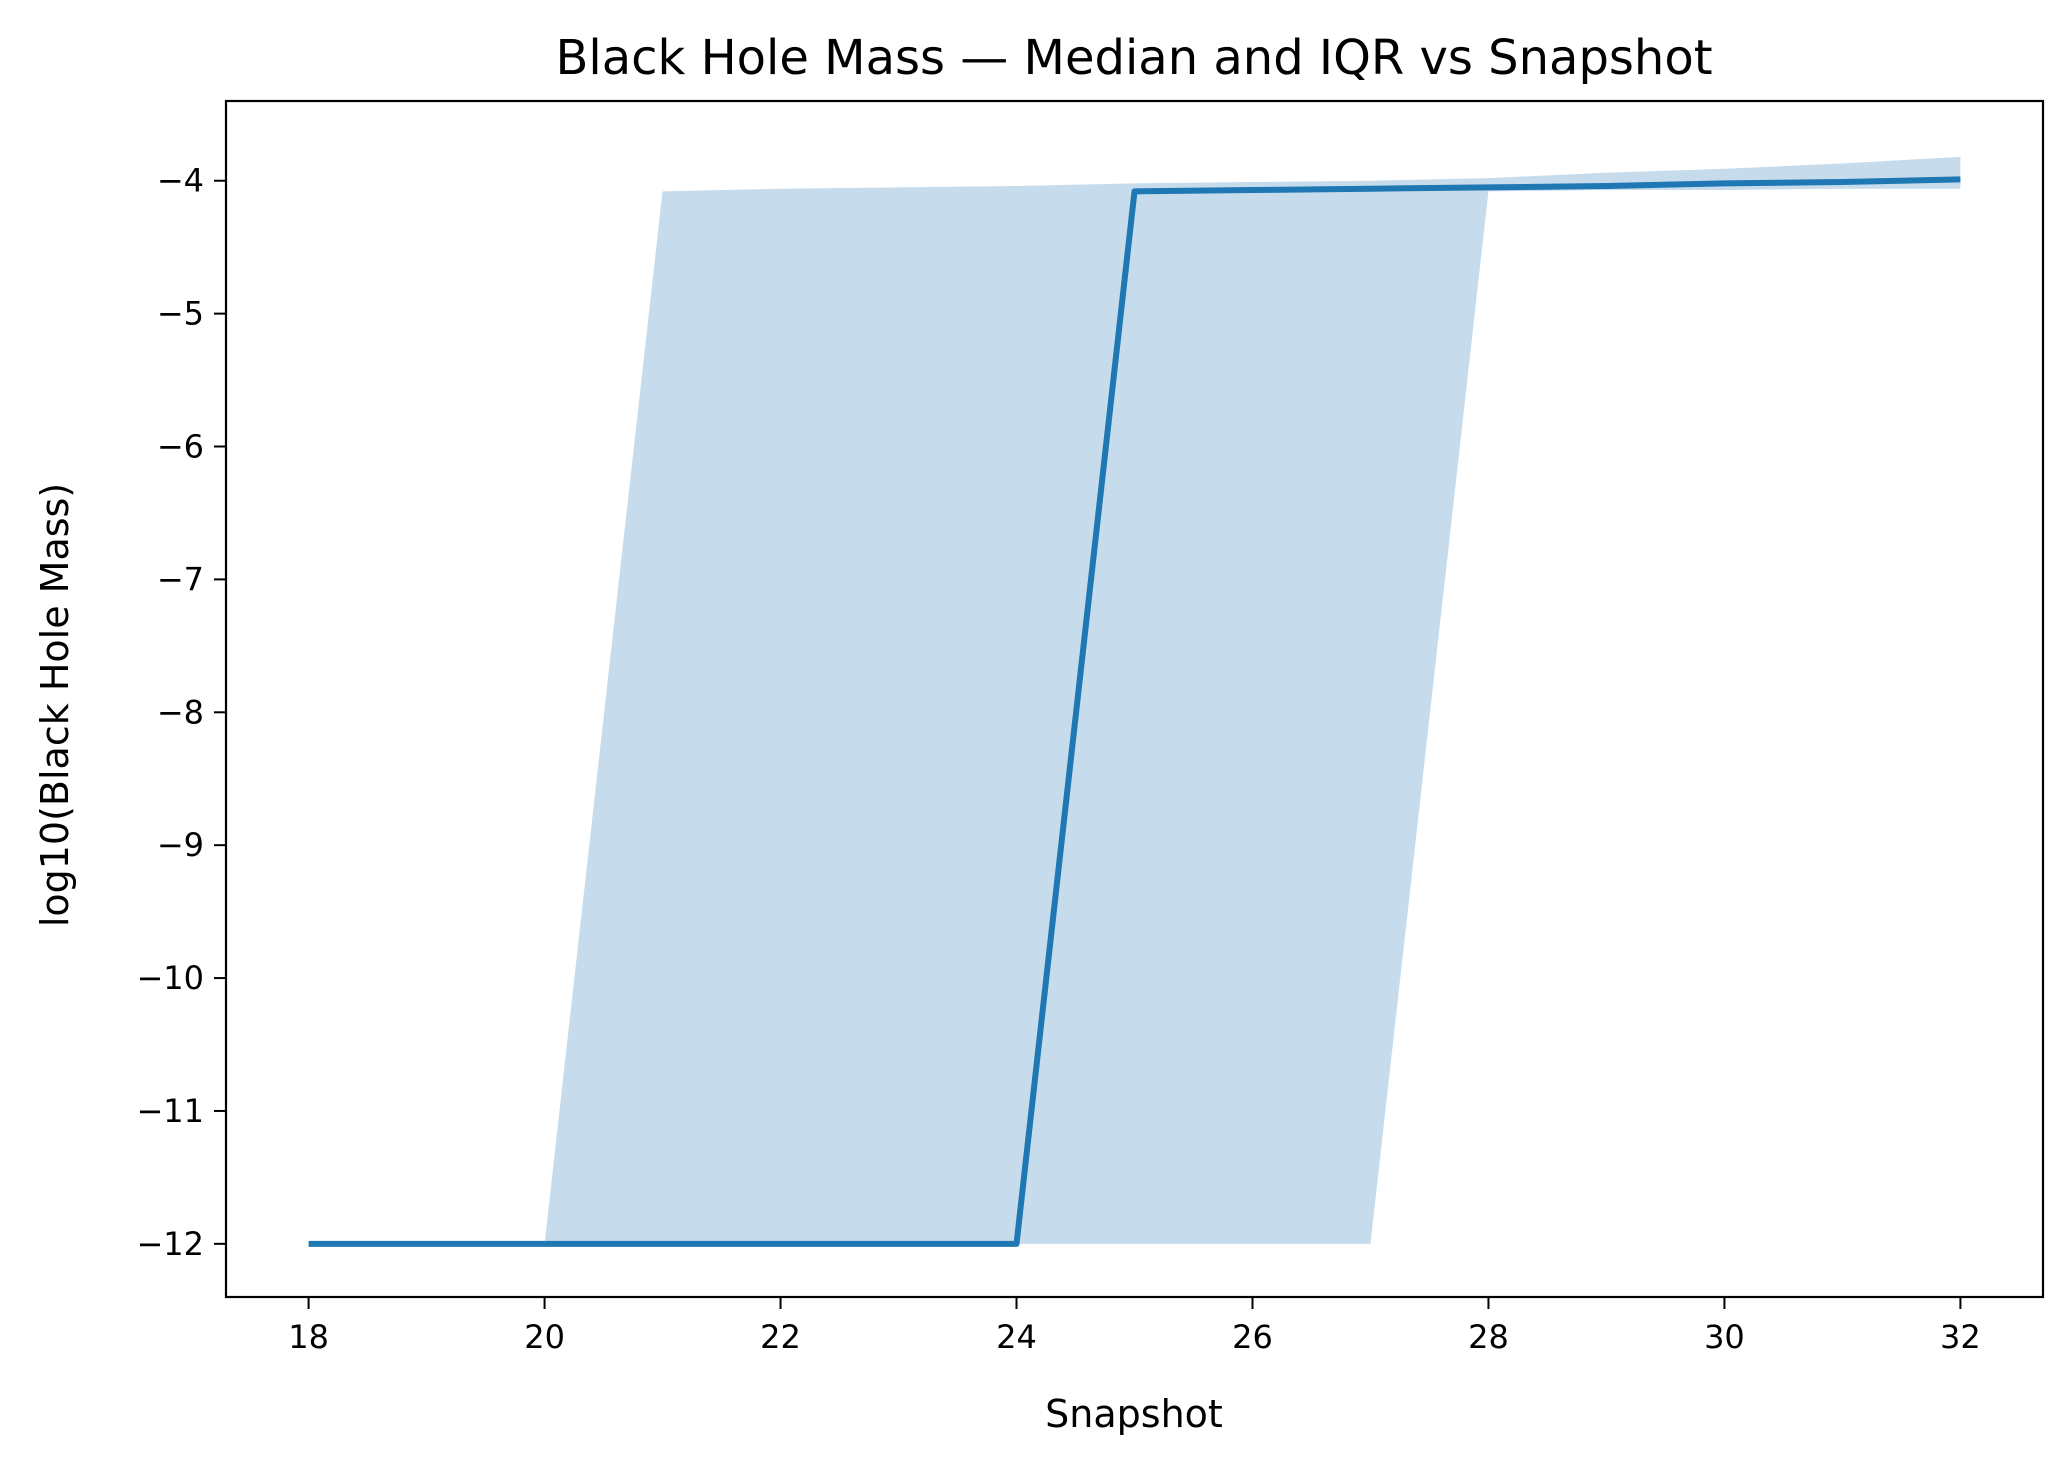  What do you see at coordinates (55, 705) in the screenshot?
I see `y-axis-label: log10(Black Hole Mass)` at bounding box center [55, 705].